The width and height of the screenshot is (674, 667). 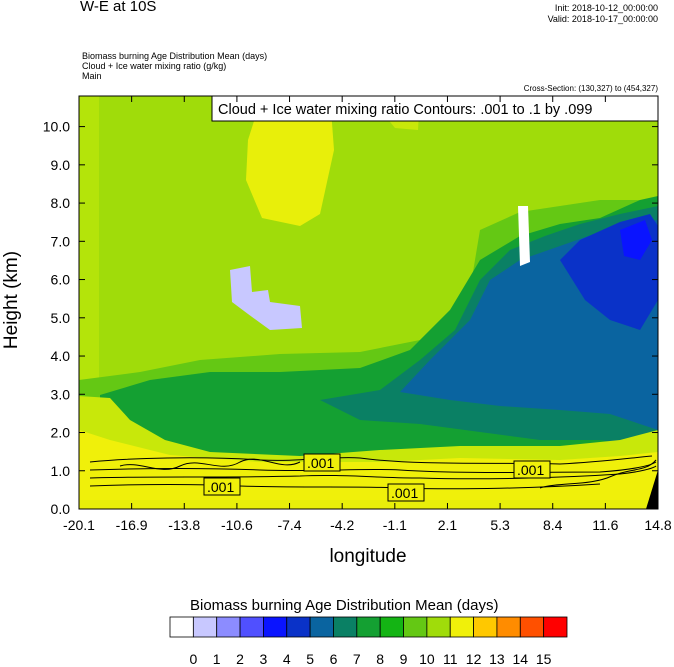 I want to click on colorbar-label: 14, so click(x=521, y=659).